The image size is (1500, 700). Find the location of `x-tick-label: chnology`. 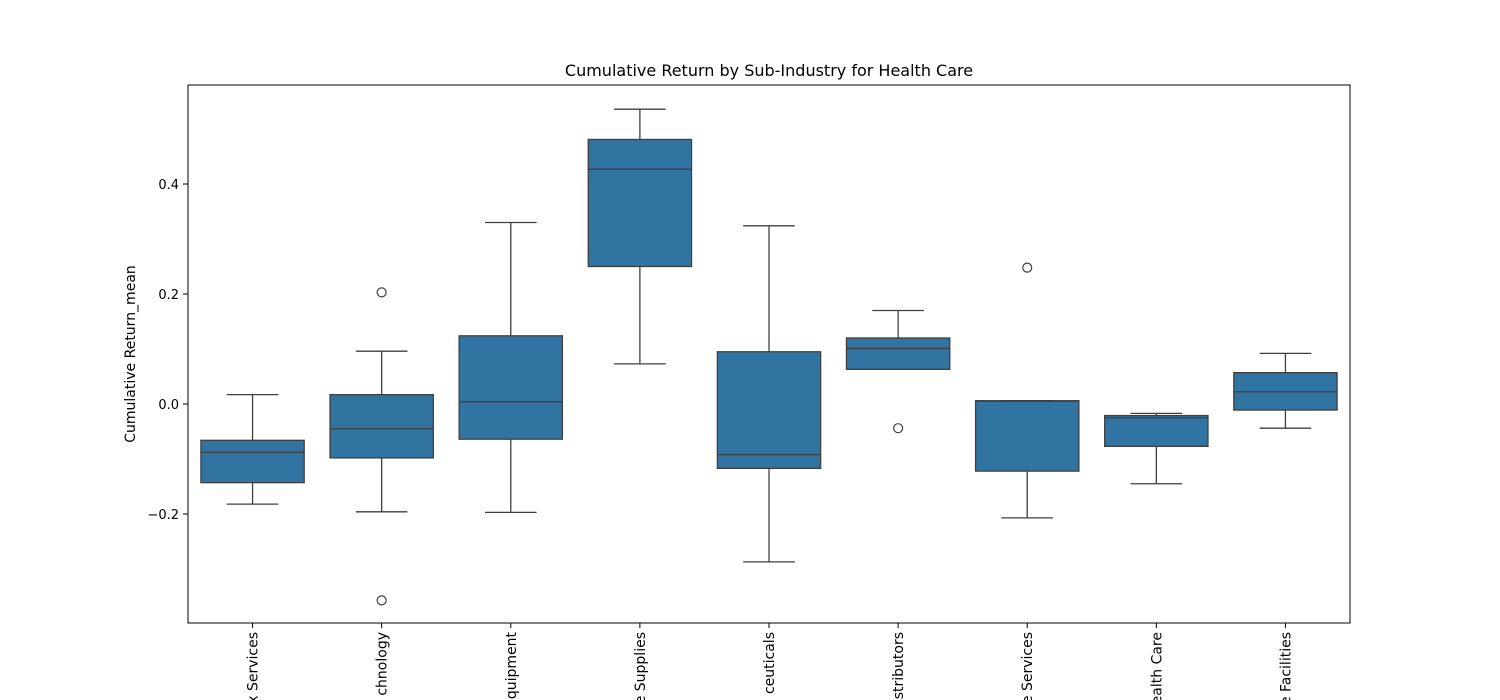

x-tick-label: chnology is located at coordinates (383, 664).